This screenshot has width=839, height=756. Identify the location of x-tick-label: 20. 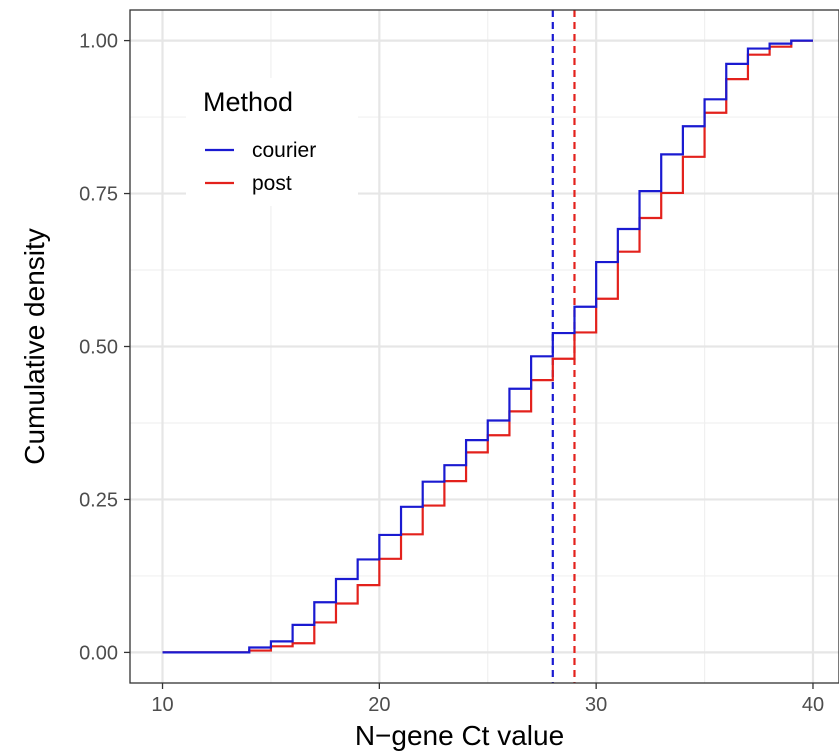
(379, 705).